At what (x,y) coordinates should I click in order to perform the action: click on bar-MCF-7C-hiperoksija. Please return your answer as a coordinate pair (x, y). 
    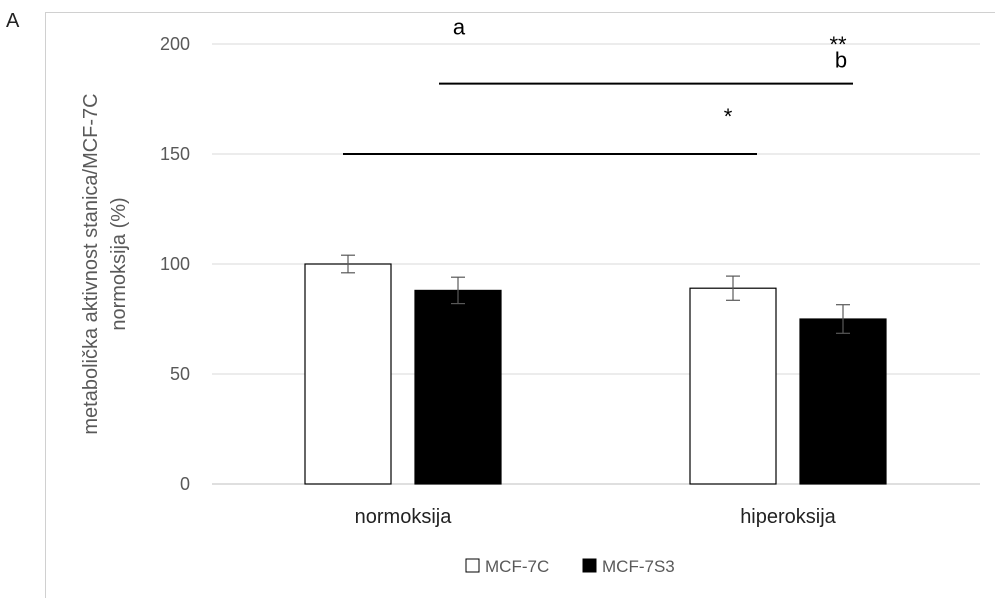
    Looking at the image, I should click on (733, 386).